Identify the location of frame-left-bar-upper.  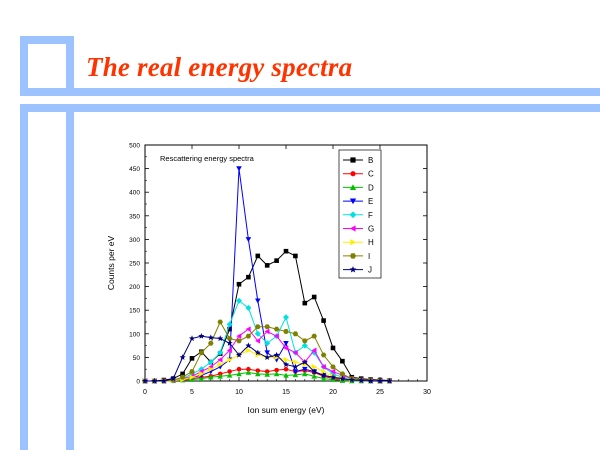
(24, 66).